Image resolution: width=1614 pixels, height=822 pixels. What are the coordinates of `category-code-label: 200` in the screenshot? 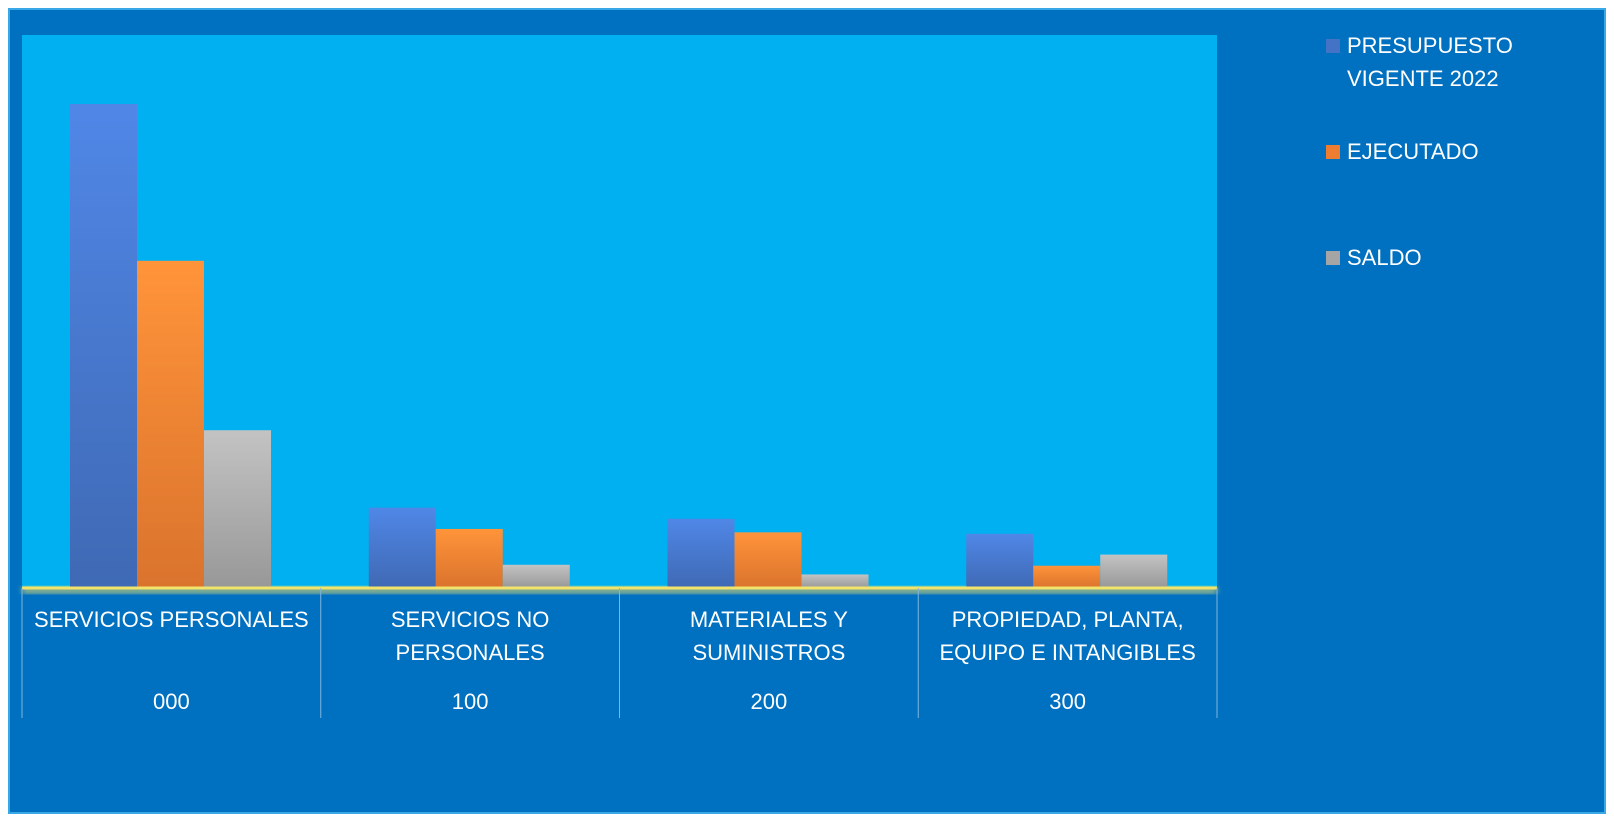 It's located at (769, 701).